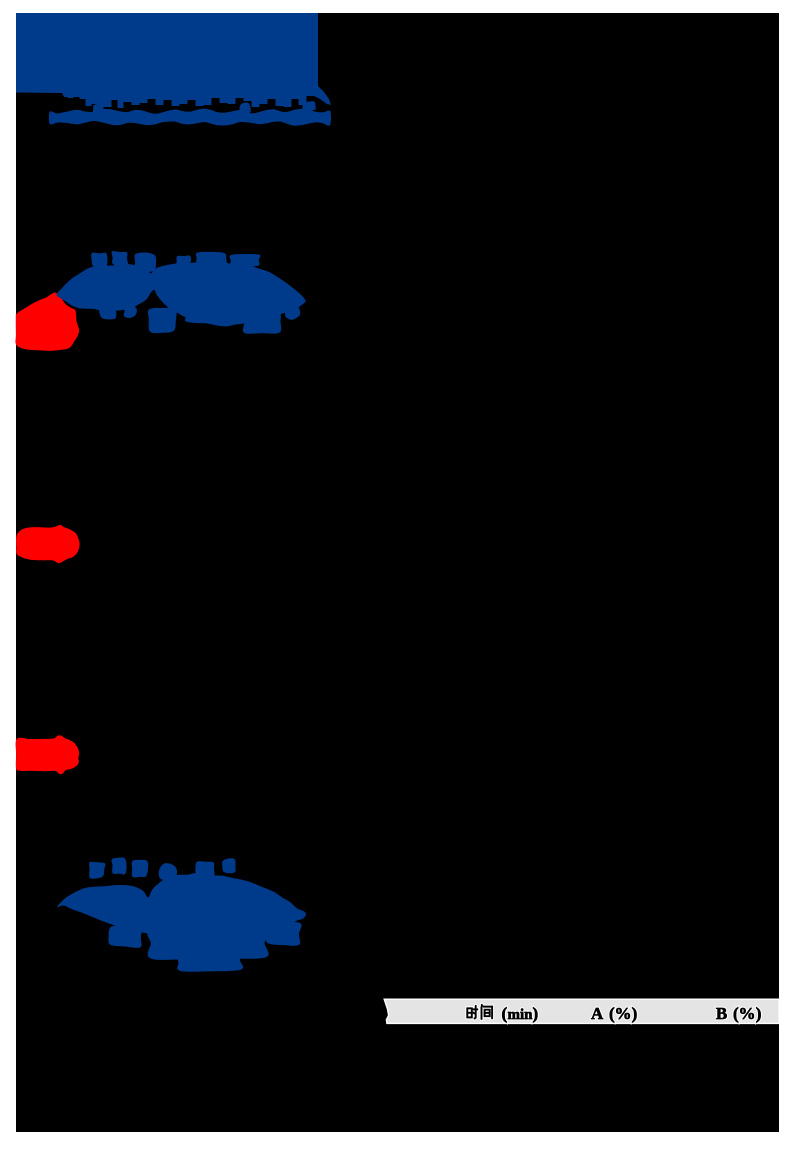  Describe the element at coordinates (521, 1015) in the screenshot. I see `svg-text: min` at that location.